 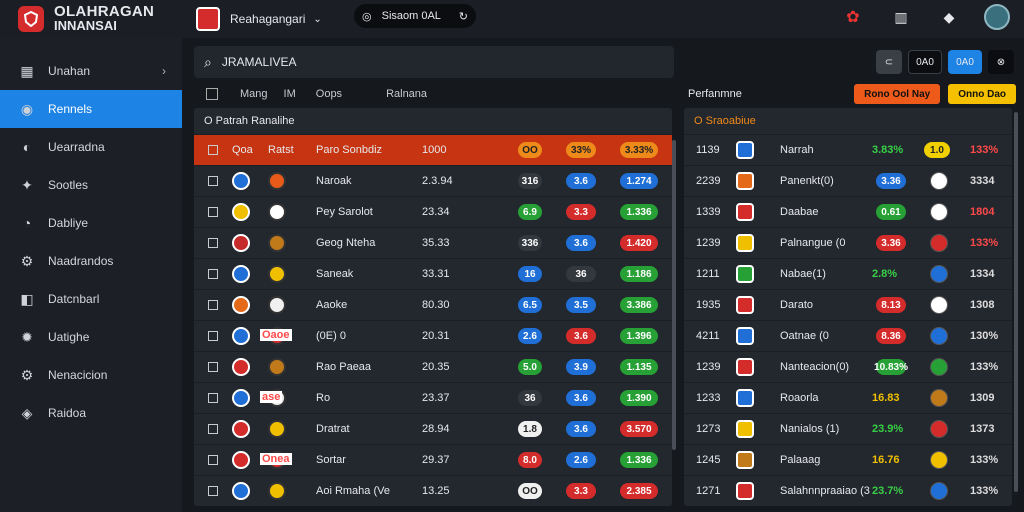 What do you see at coordinates (332, 305) in the screenshot?
I see `team-name: Aaoke` at bounding box center [332, 305].